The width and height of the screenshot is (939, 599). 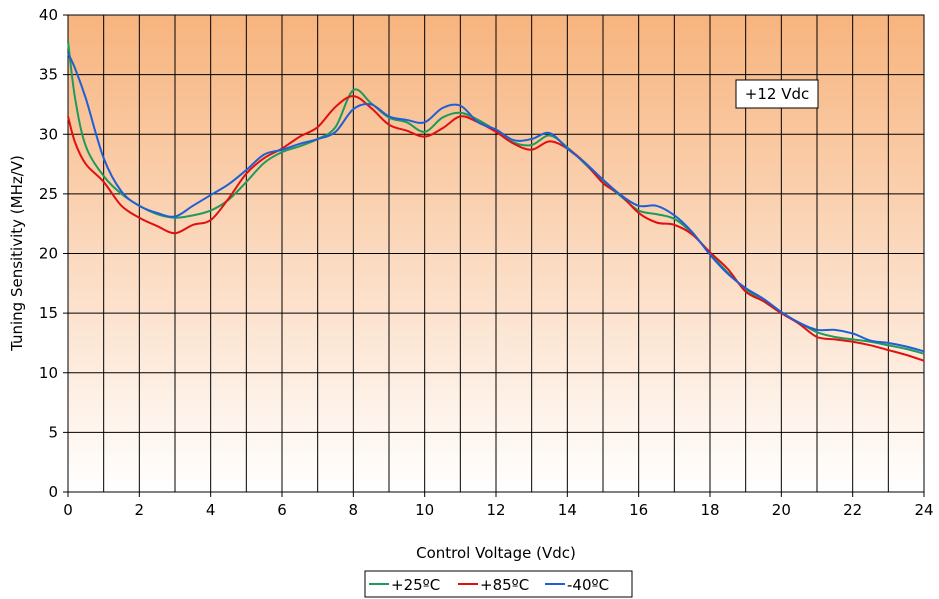 I want to click on legend: +25ºC +85ºC -40ºC, so click(x=498, y=584).